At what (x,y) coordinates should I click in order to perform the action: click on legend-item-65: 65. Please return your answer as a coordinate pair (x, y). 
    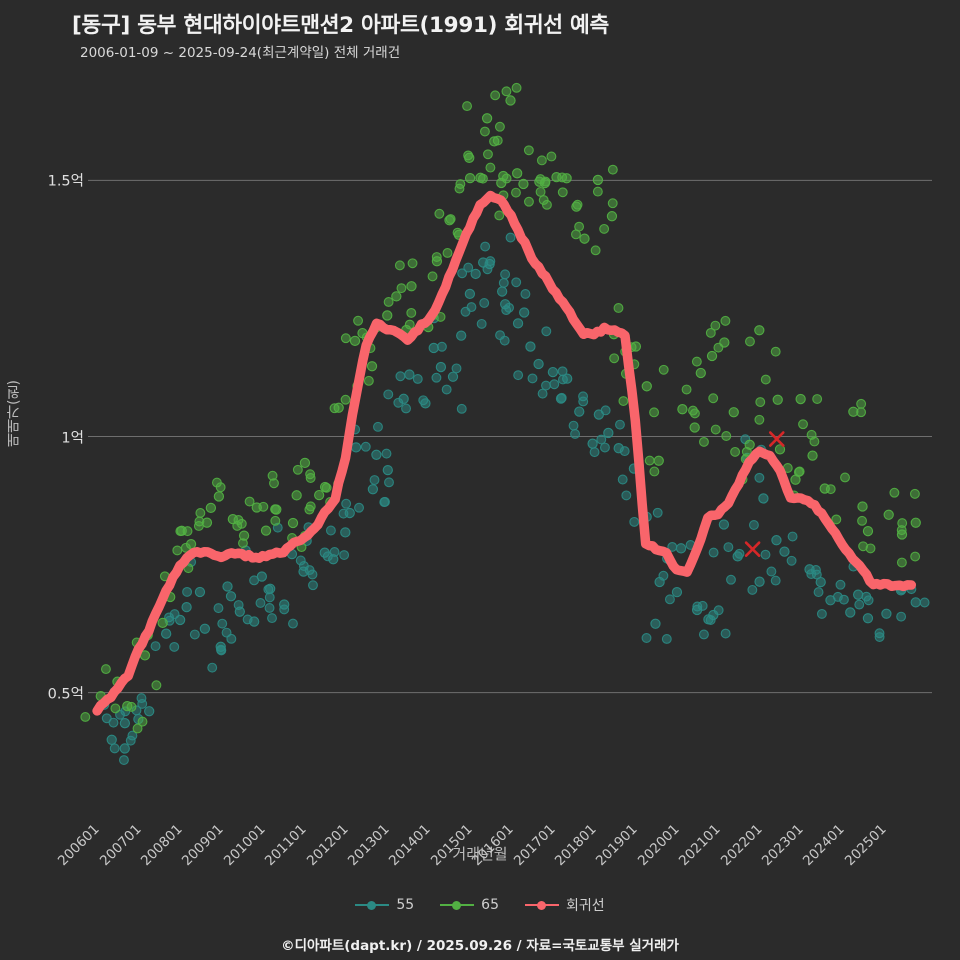
    Looking at the image, I should click on (469, 905).